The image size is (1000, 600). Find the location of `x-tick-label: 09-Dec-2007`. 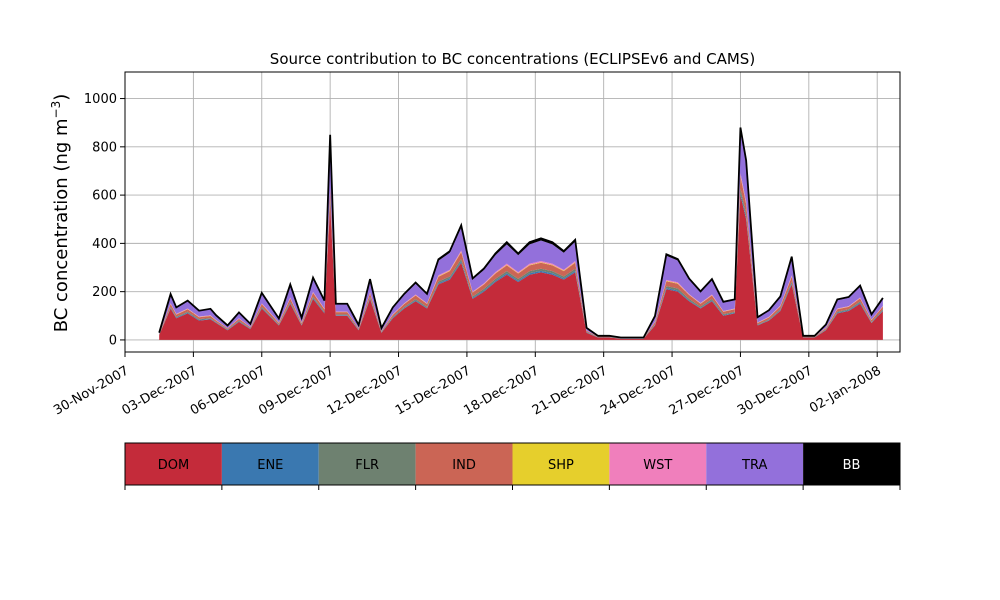

x-tick-label: 09-Dec-2007 is located at coordinates (296, 390).